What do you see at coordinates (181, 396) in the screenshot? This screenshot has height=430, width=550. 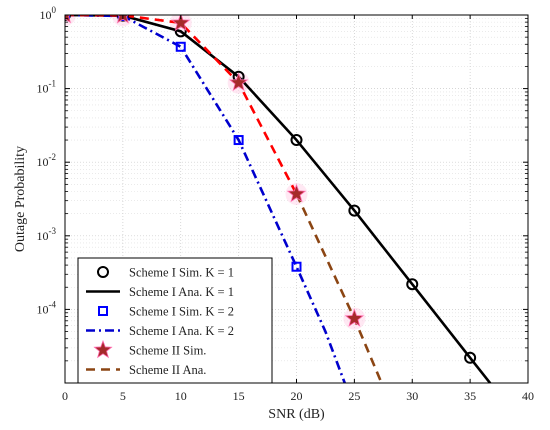 I see `x-tick-label: 10` at bounding box center [181, 396].